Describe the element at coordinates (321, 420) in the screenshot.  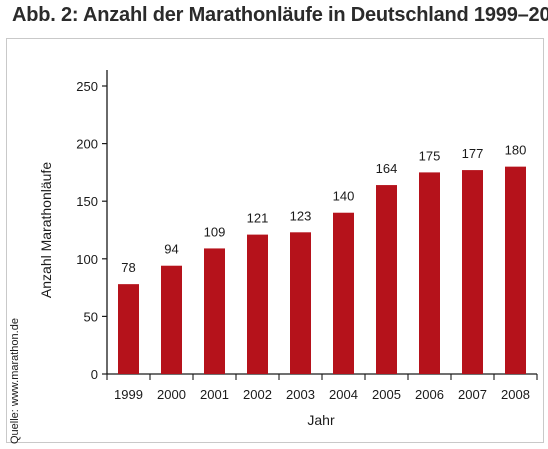
I see `x-axis-label: Jahr` at that location.